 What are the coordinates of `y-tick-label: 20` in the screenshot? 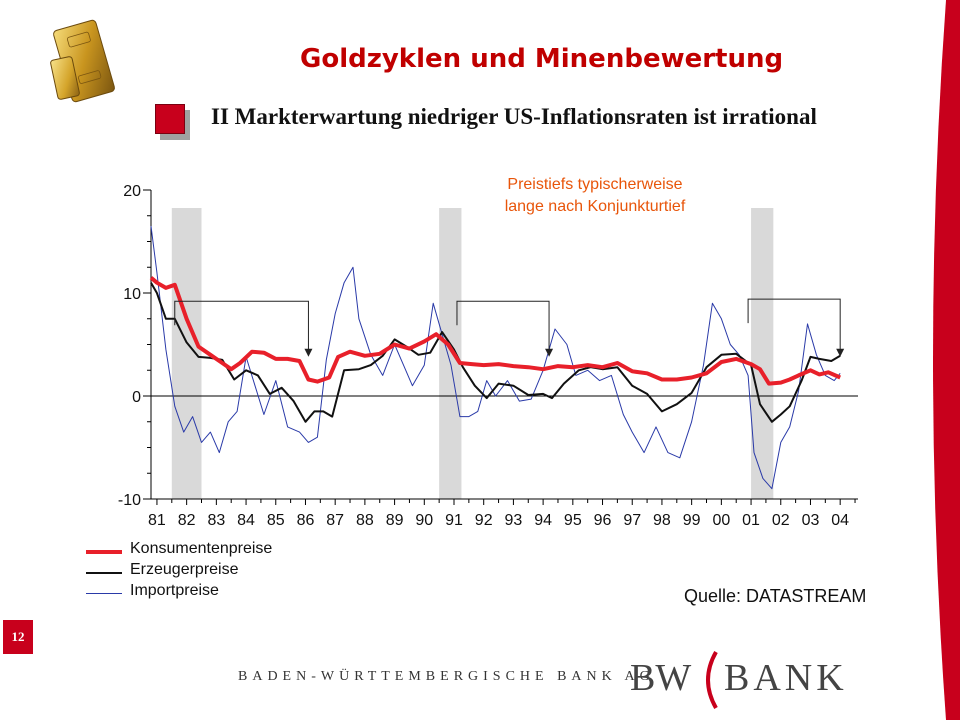 It's located at (132, 191).